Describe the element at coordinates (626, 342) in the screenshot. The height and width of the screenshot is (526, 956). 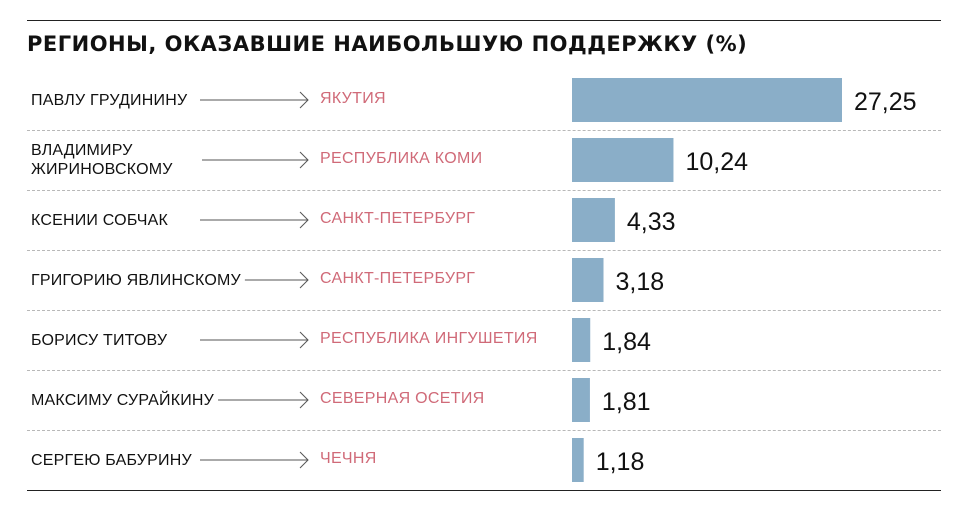
I see `value-label: 1,84` at that location.